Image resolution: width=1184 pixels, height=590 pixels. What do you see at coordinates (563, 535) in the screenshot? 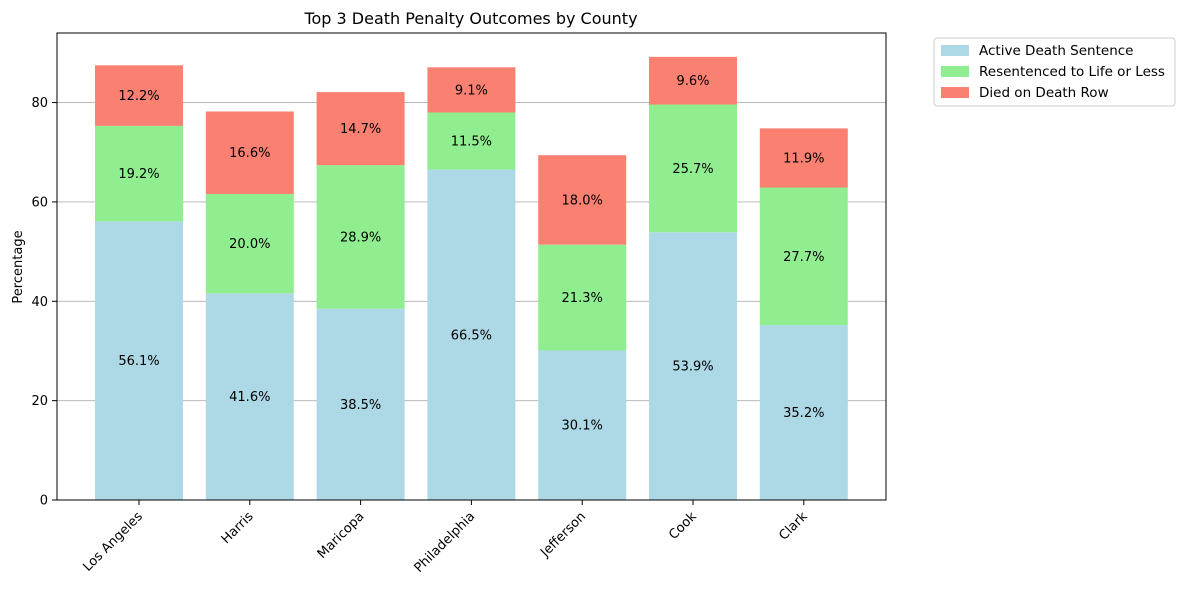
I see `x-tick-label: Jefferson` at bounding box center [563, 535].